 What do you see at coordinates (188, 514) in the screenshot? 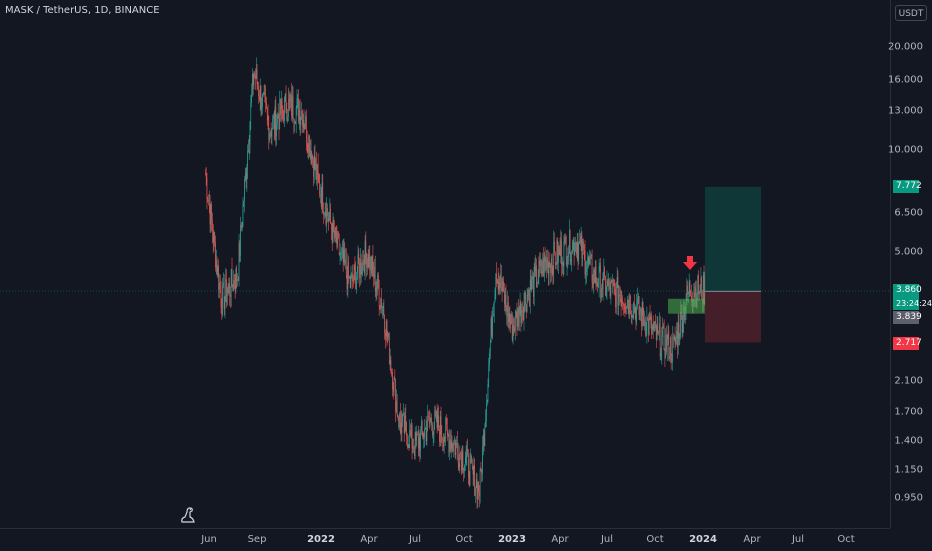
I see `dino-icon` at bounding box center [188, 514].